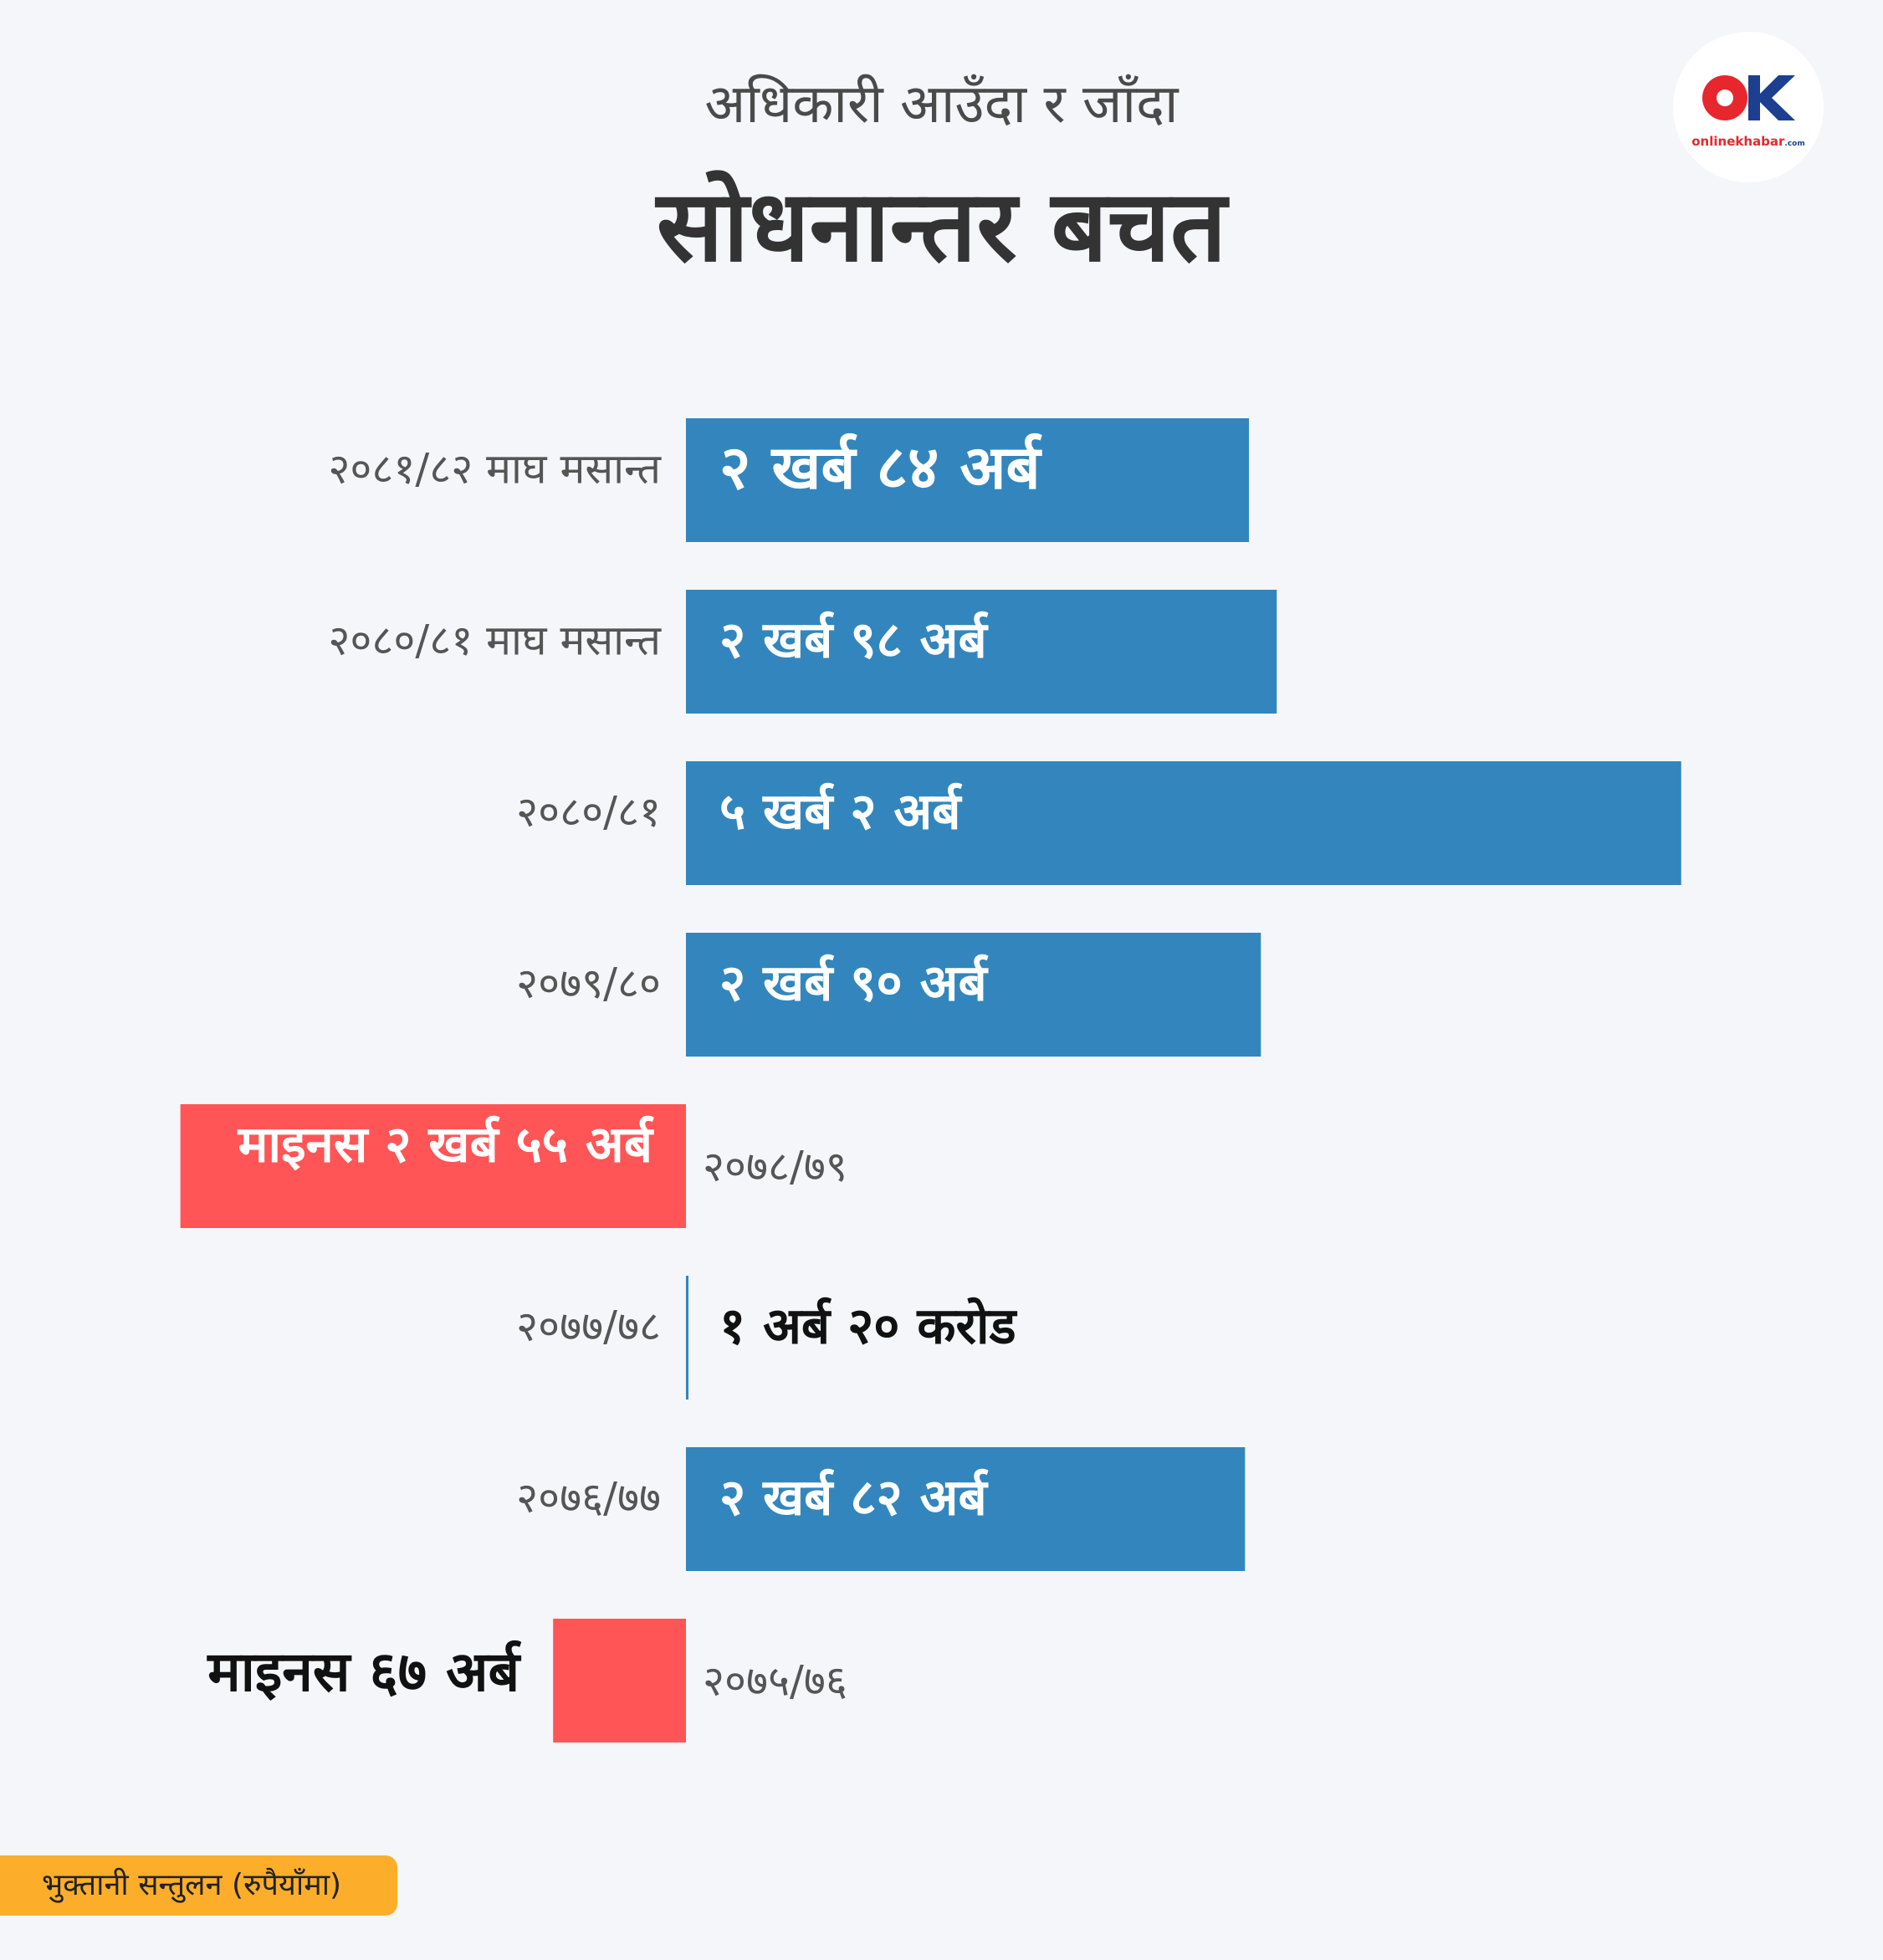 The width and height of the screenshot is (1883, 1960). I want to click on value-label-8: माइनस ६७ अर्ब, so click(363, 1672).